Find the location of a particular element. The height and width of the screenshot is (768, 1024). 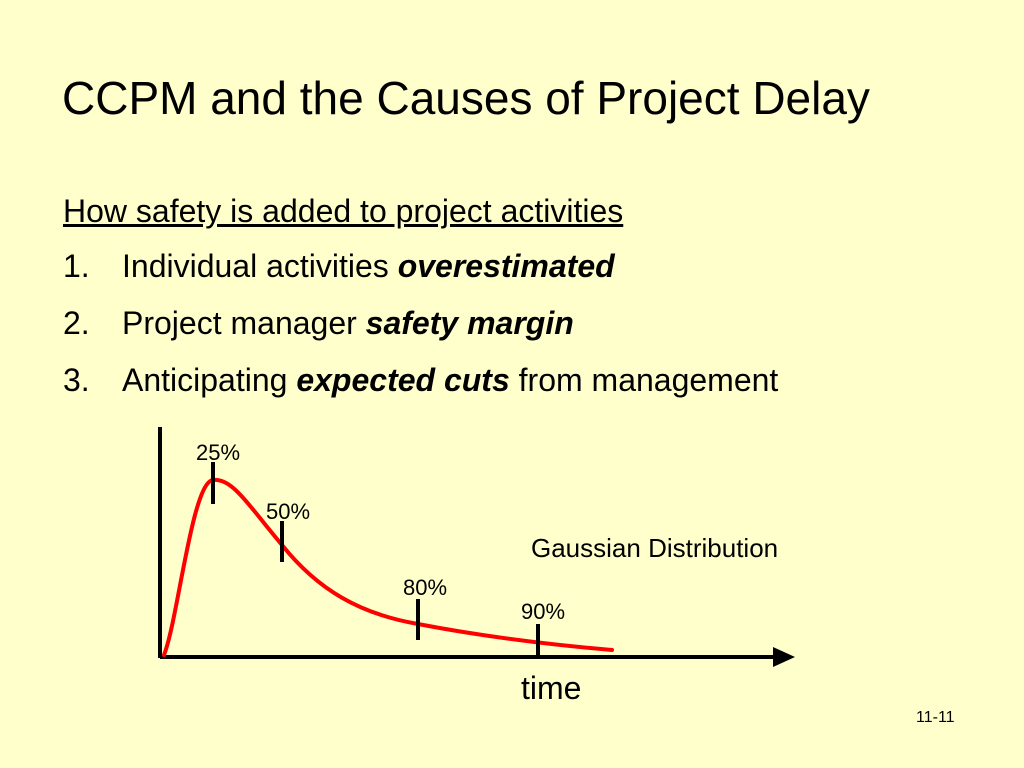

list-number: 2. is located at coordinates (76, 323).